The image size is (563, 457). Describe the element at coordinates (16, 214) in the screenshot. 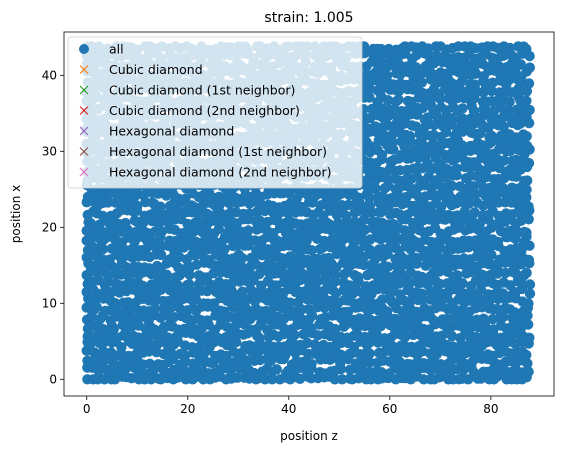

I see `y-axis-label: position x` at that location.